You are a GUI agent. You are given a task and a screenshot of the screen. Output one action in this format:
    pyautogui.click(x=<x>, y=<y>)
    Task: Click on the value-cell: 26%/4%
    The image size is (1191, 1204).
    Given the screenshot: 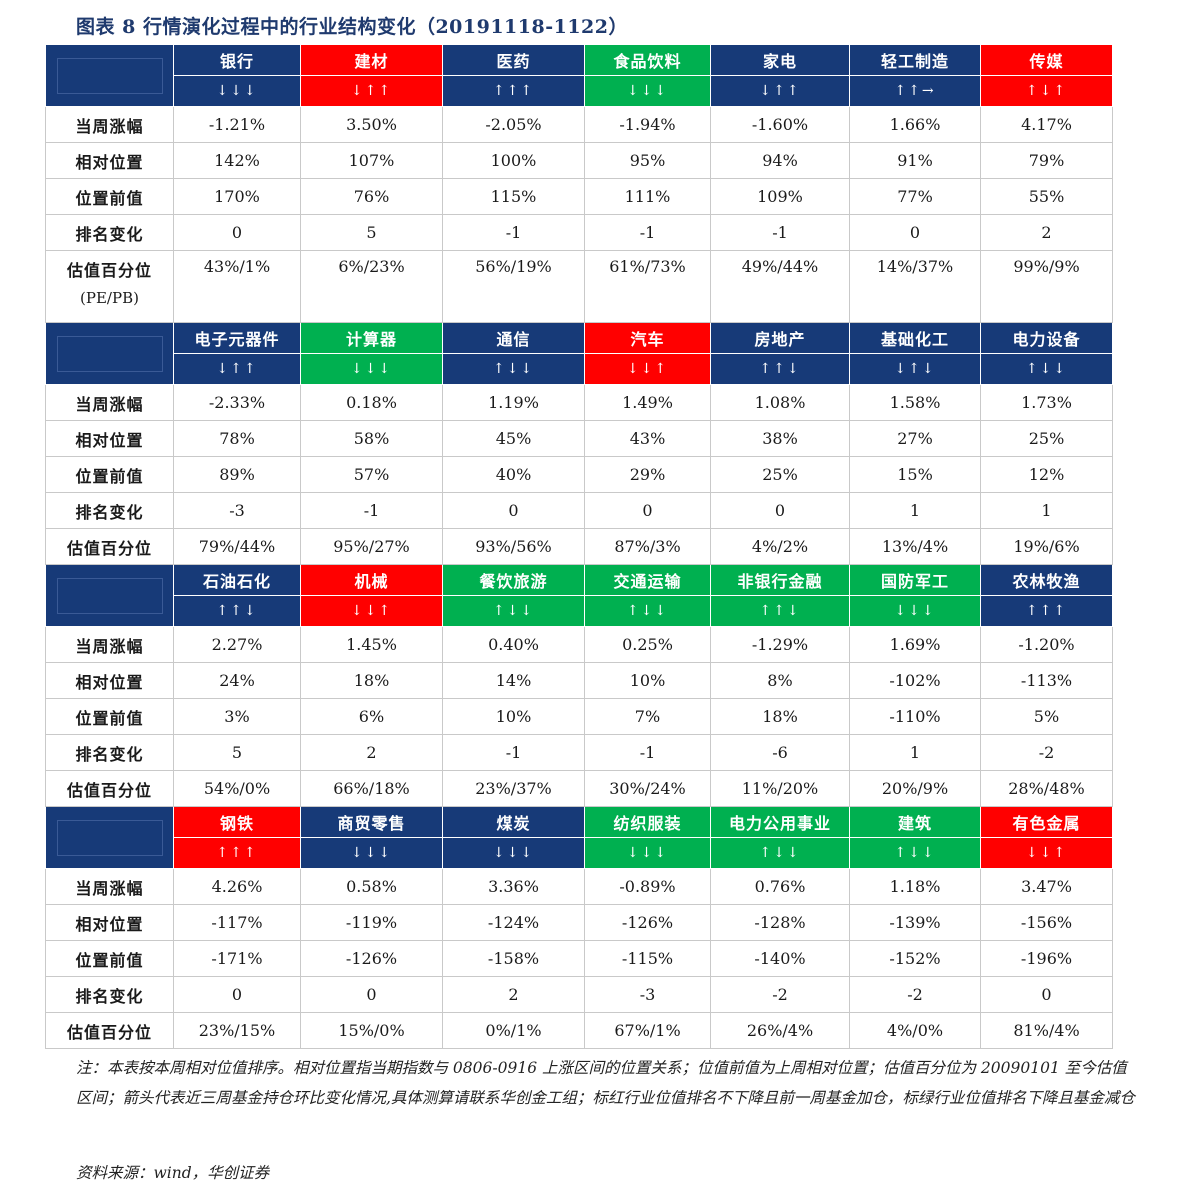 What is the action you would take?
    pyautogui.click(x=780, y=1030)
    